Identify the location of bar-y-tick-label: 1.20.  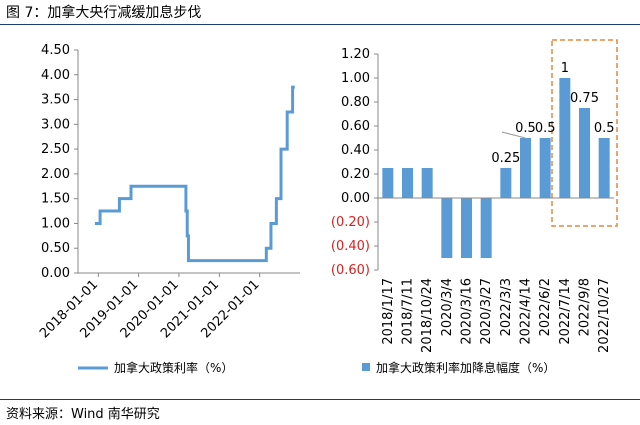
(355, 54).